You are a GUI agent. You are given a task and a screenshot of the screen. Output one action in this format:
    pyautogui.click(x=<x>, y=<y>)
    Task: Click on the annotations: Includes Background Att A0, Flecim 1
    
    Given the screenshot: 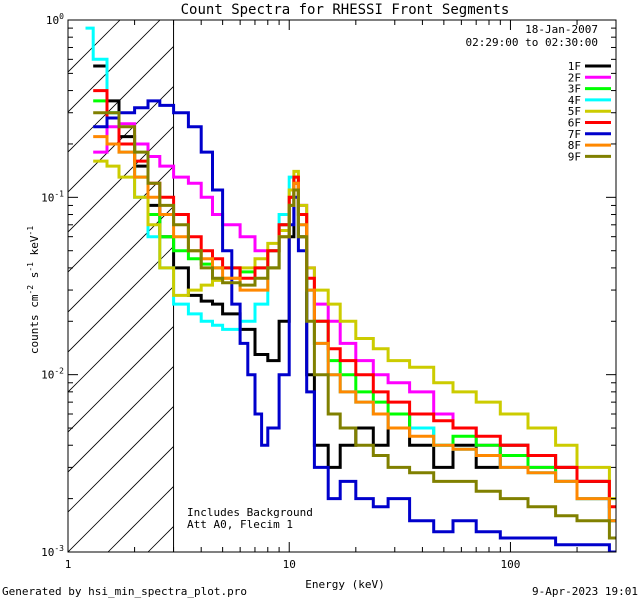 What is the action you would take?
    pyautogui.click(x=250, y=518)
    